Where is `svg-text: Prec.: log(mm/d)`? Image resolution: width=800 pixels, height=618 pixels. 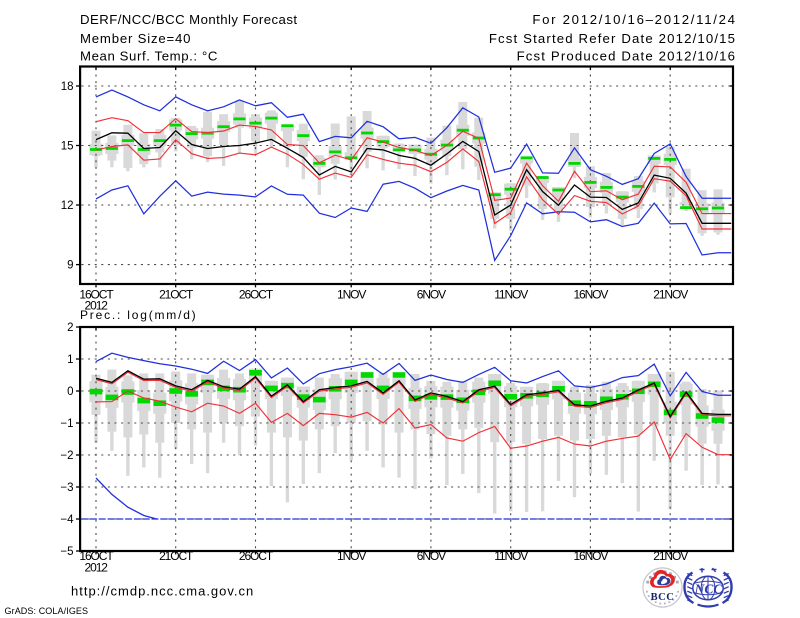 svg-text: Prec.: log(mm/d) is located at coordinates (138, 315).